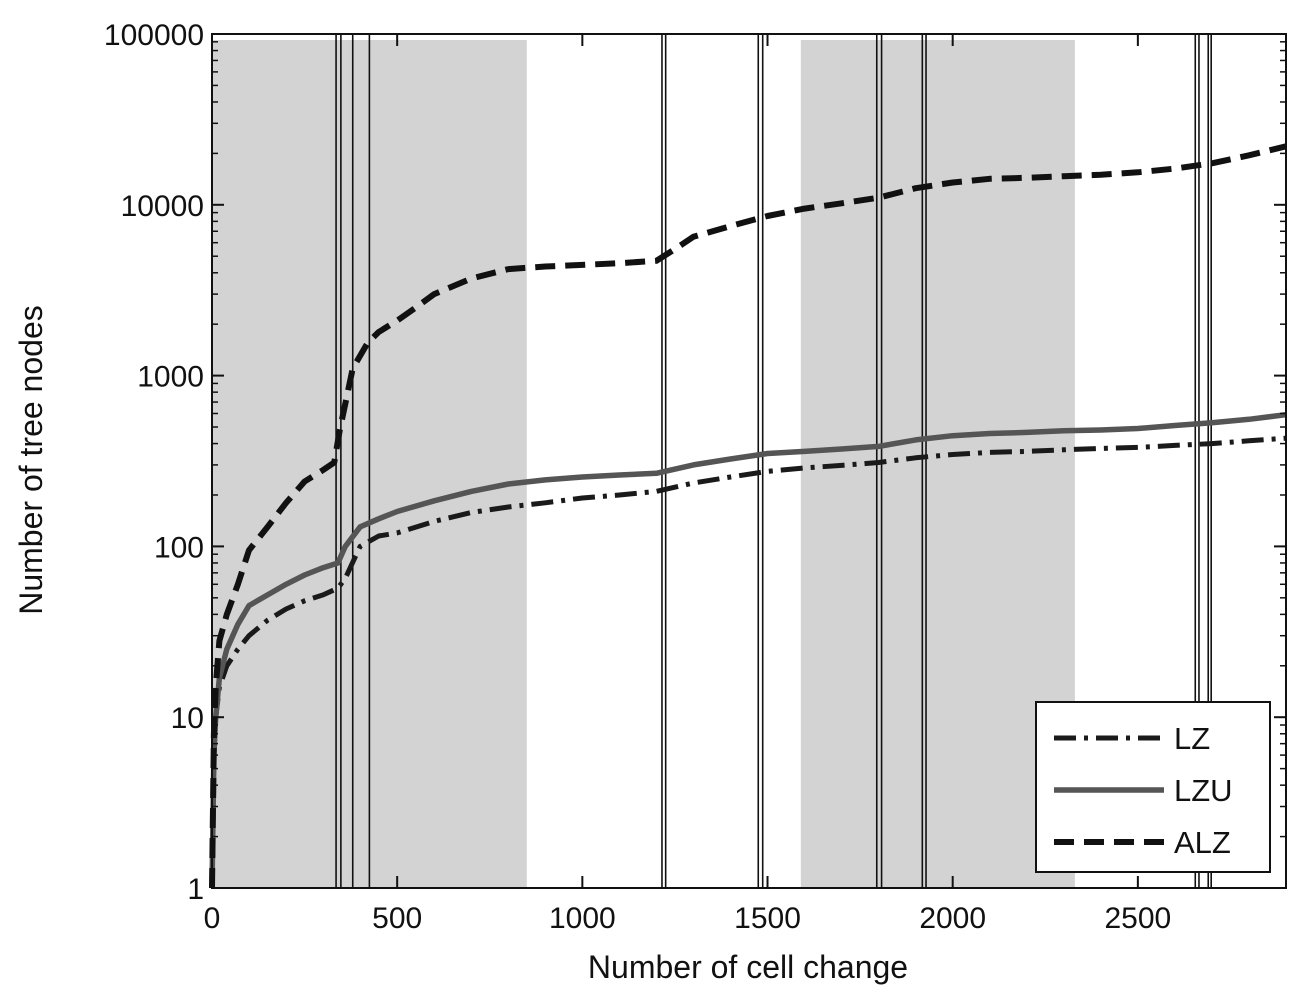 Image resolution: width=1302 pixels, height=1000 pixels. I want to click on y-tick-label-5: 100000, so click(154, 35).